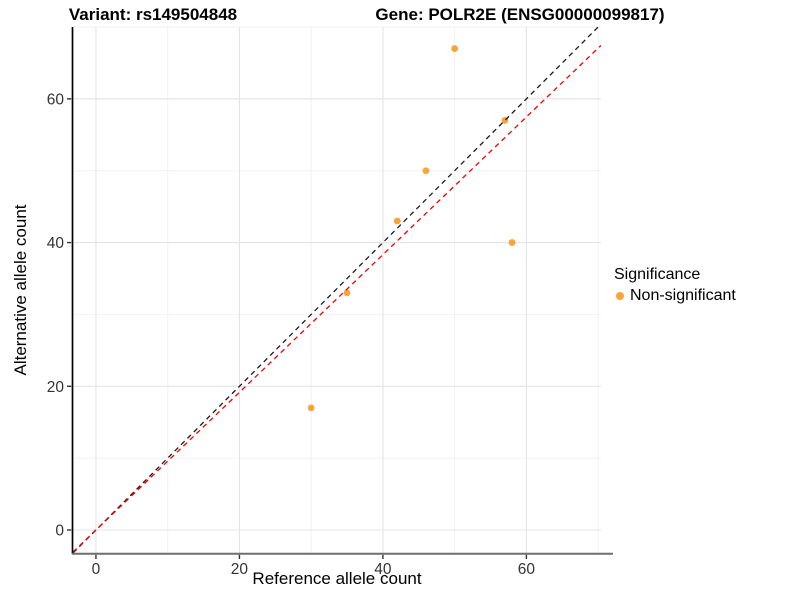  Describe the element at coordinates (20, 290) in the screenshot. I see `y-axis-title: Alternative allele count` at that location.